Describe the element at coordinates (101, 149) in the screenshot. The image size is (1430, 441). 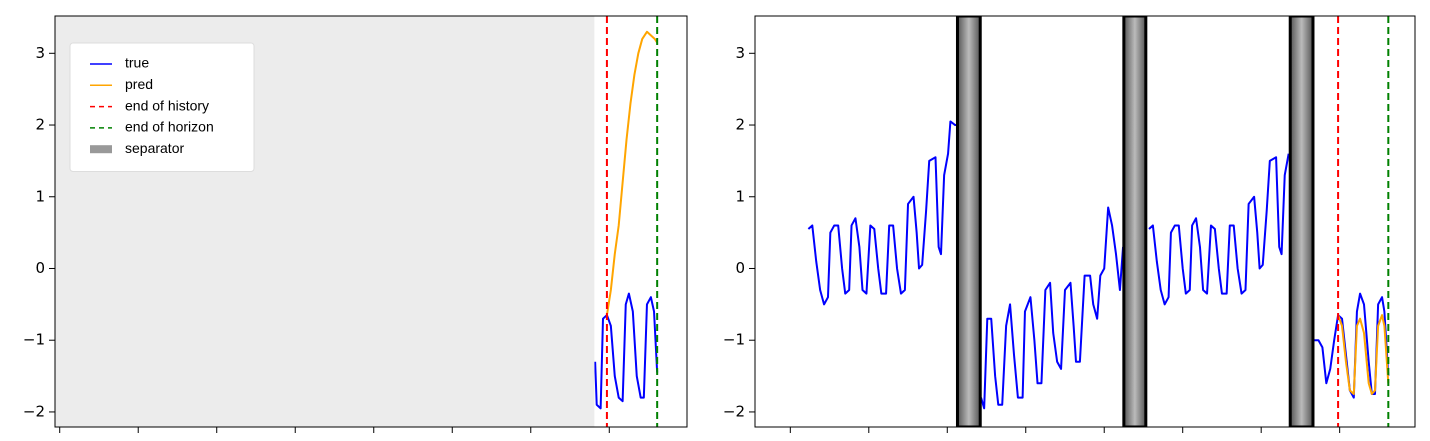
I see `legend-patch` at that location.